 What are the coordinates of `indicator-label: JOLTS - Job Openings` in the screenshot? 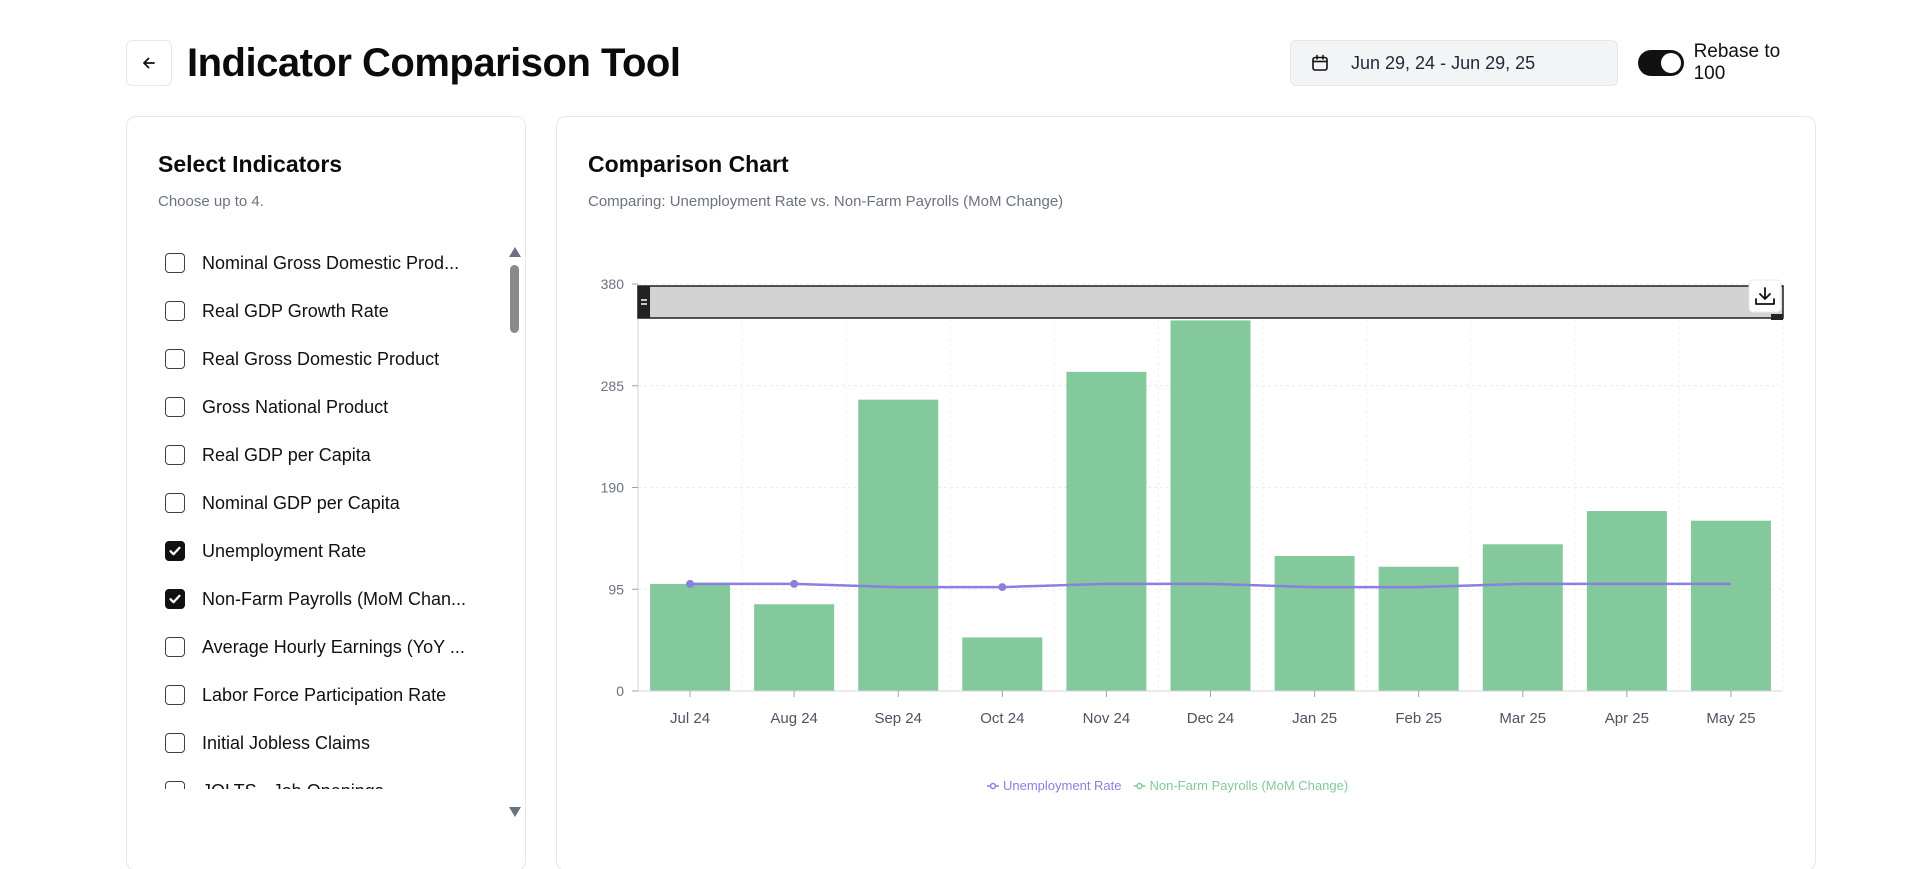 It's located at (293, 785).